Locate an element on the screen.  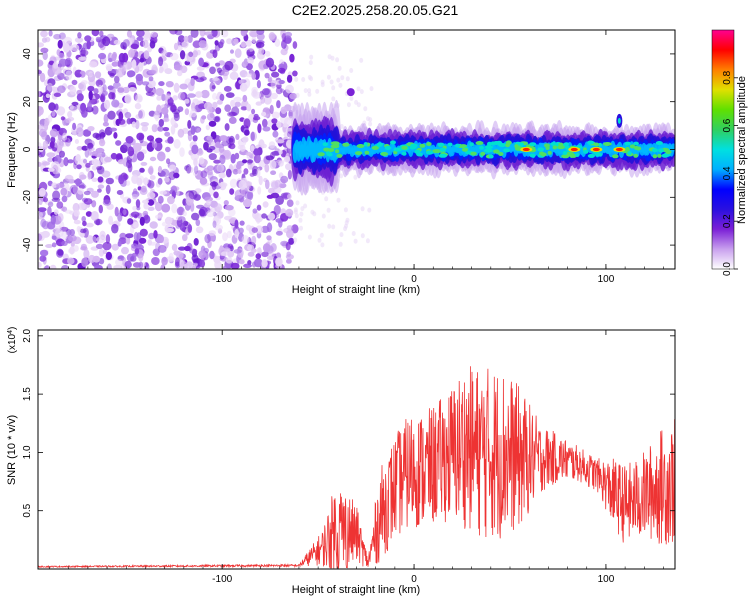
x-tick-label: 0 is located at coordinates (414, 279).